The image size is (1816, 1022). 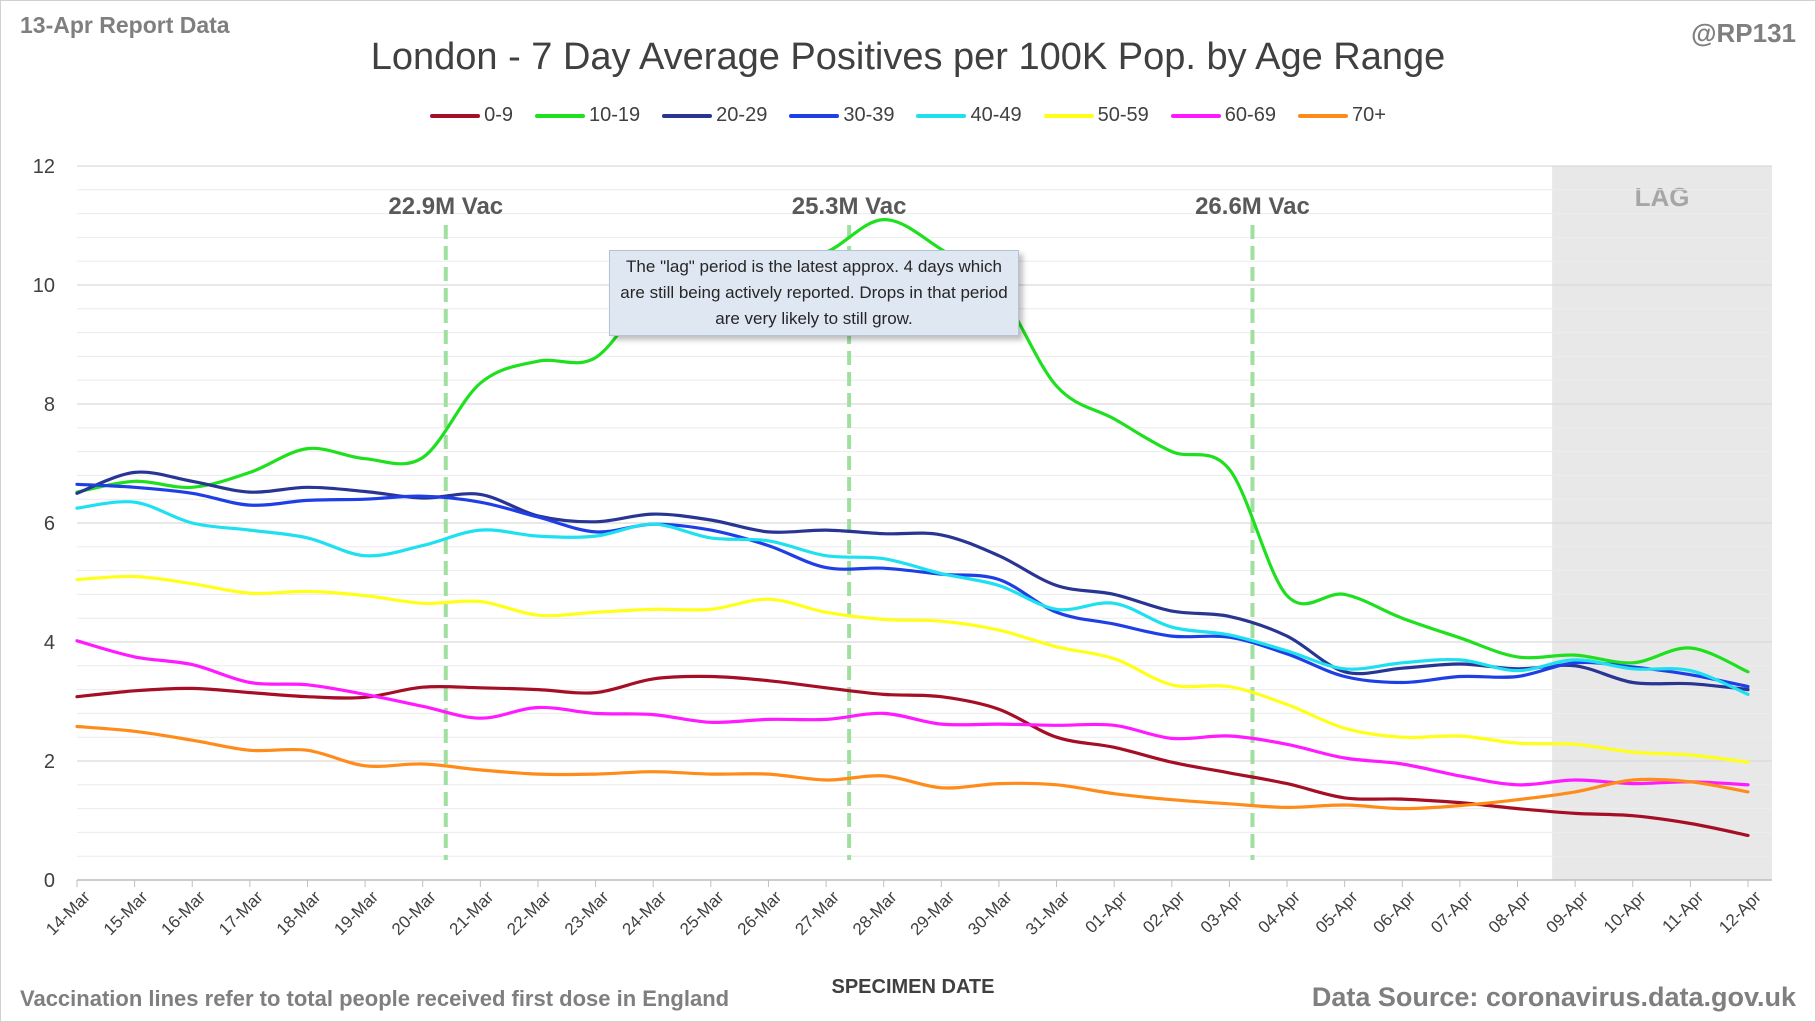 What do you see at coordinates (990, 913) in the screenshot?
I see `x-tick-label: 30-Mar` at bounding box center [990, 913].